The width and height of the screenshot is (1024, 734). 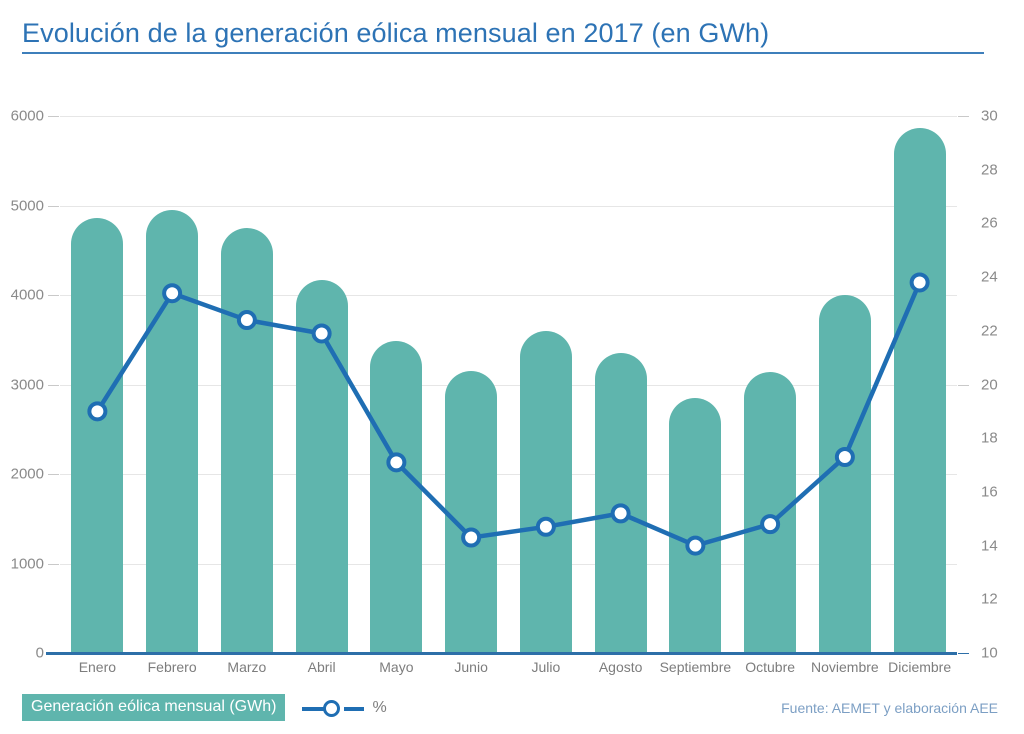 I want to click on legend-line-left-segment, so click(x=313, y=708).